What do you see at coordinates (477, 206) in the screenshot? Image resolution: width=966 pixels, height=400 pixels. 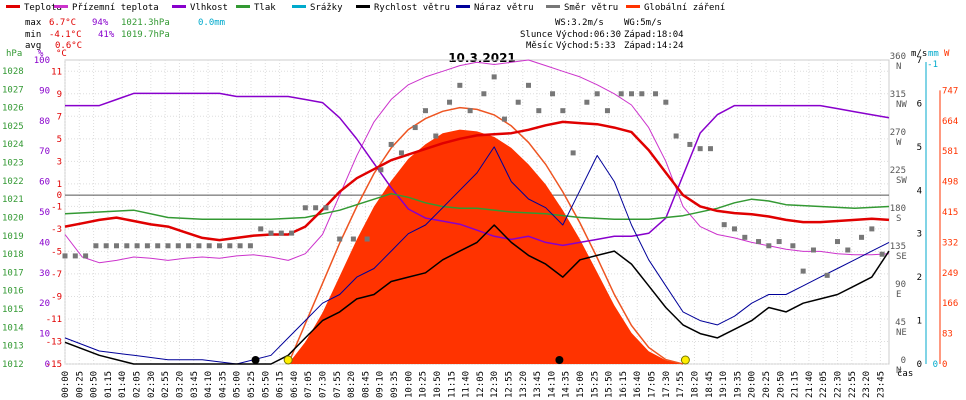 I see `series-line-press` at bounding box center [477, 206].